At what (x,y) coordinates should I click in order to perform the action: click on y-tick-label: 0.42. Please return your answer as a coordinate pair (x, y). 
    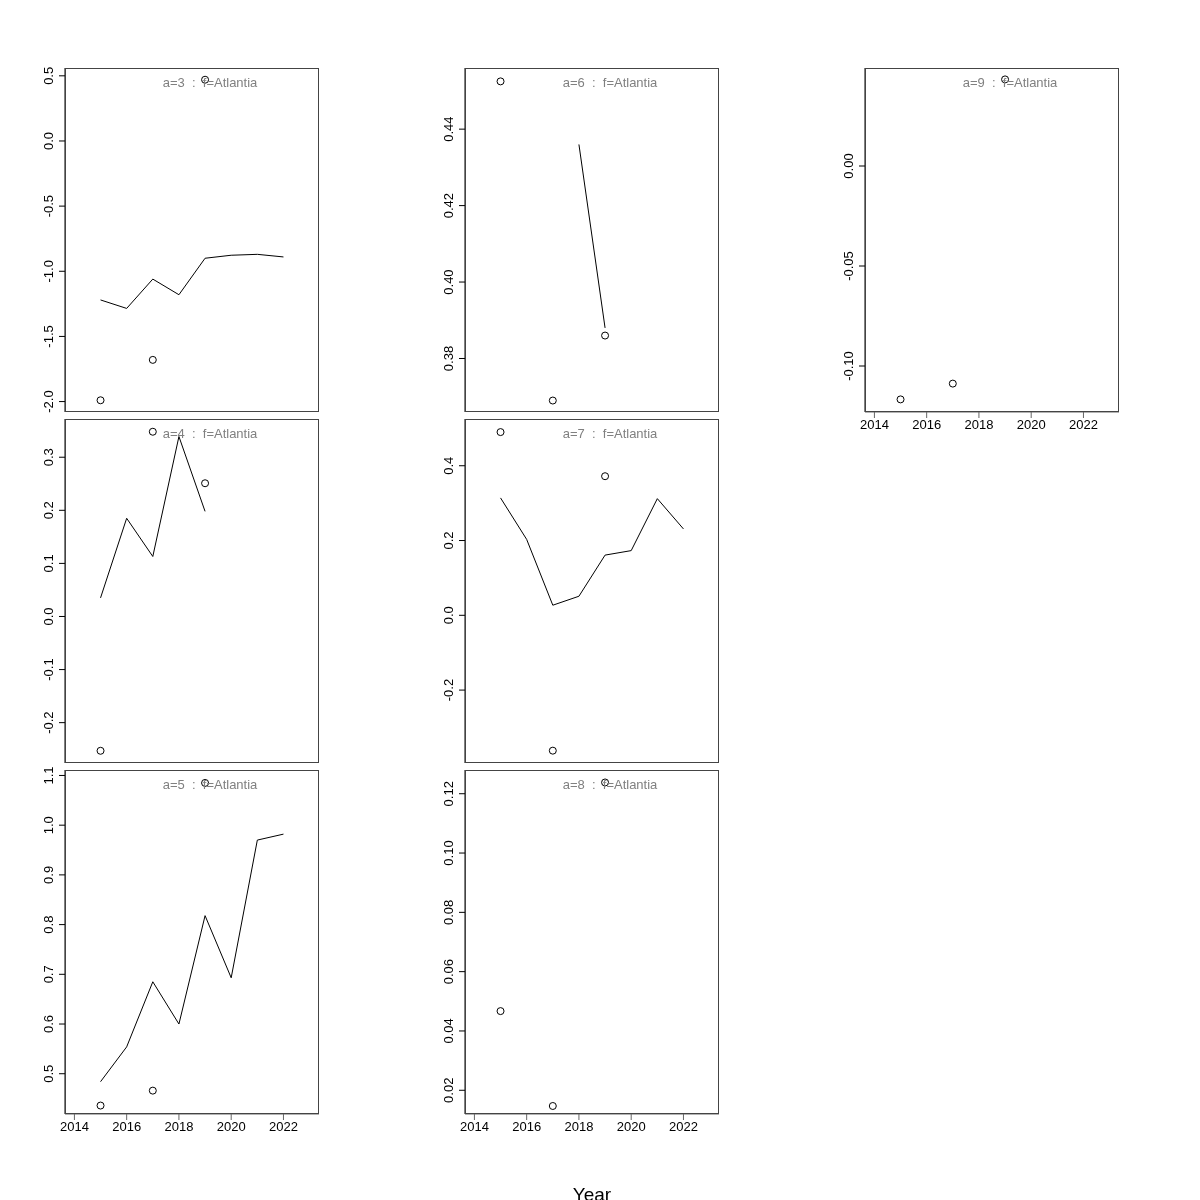
    Looking at the image, I should click on (448, 205).